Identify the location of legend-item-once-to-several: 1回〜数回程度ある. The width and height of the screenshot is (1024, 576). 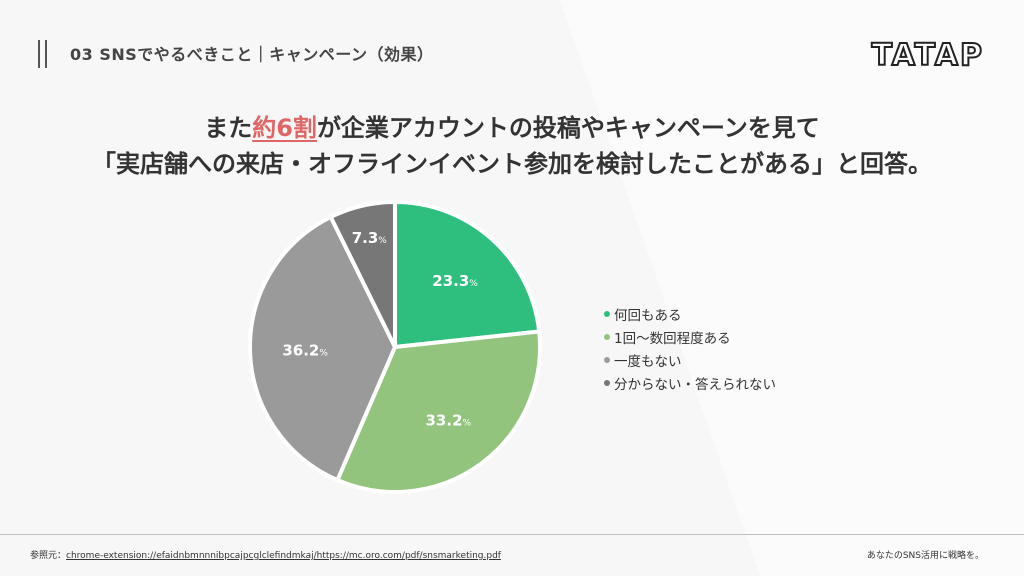
(690, 336).